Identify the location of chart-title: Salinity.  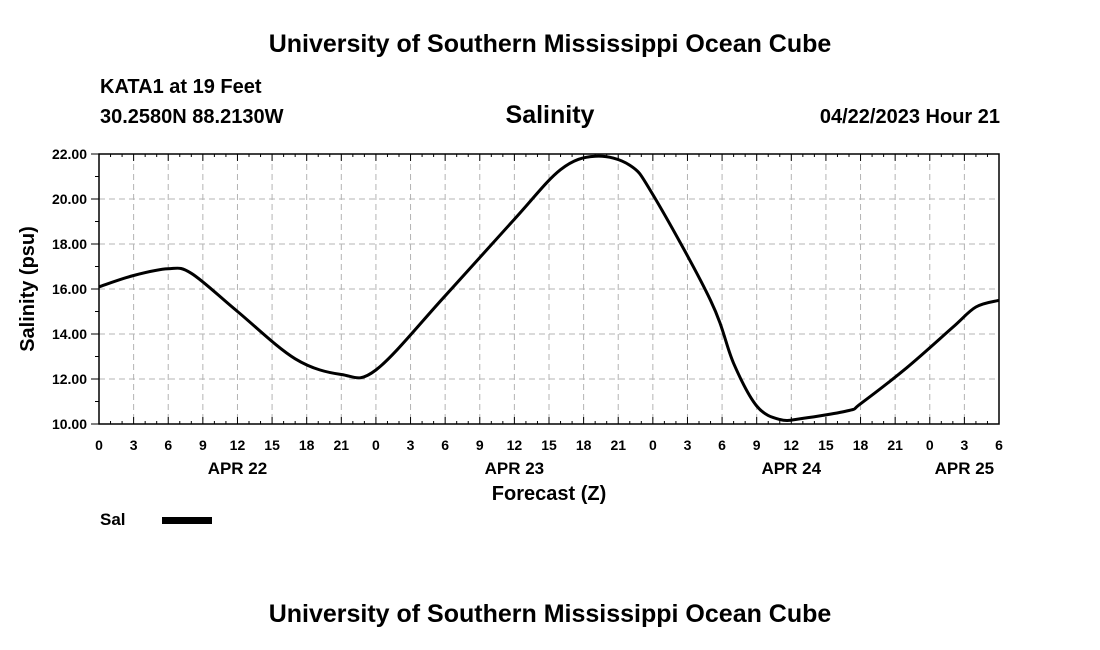
(550, 115).